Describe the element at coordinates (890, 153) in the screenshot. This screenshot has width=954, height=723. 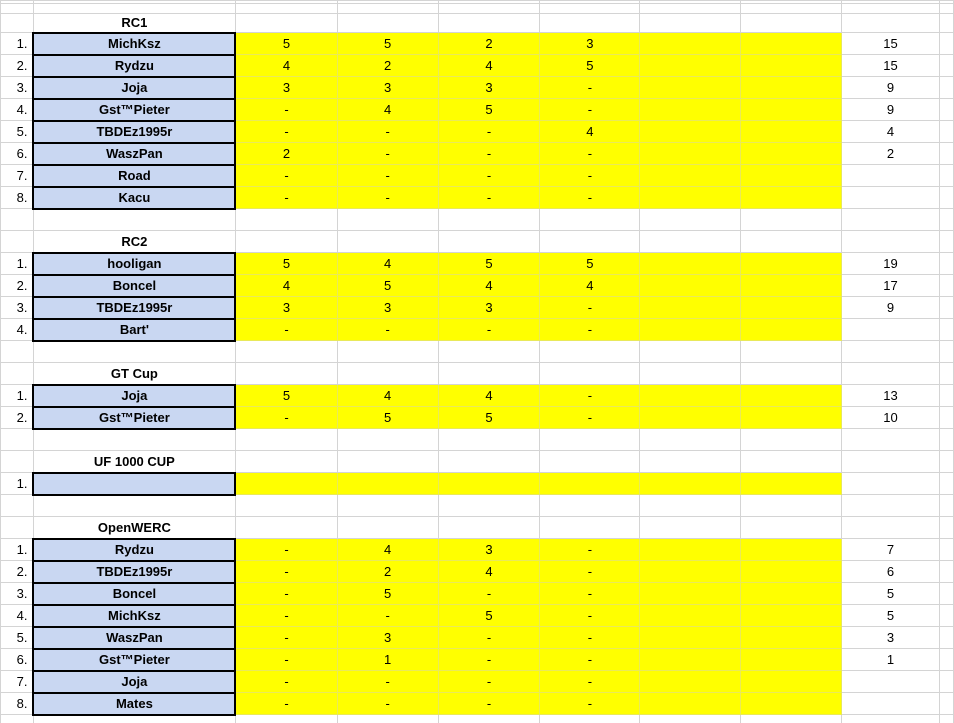
I see `total-cell: 2` at that location.